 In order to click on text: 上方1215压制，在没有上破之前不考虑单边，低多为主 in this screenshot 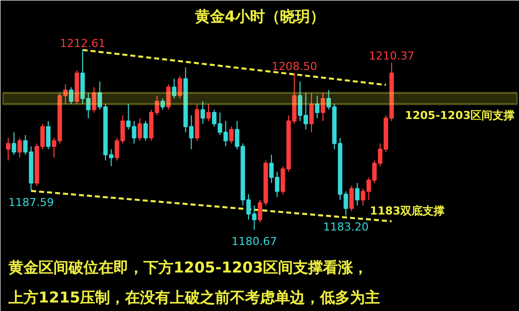, I will do `click(194, 297)`.